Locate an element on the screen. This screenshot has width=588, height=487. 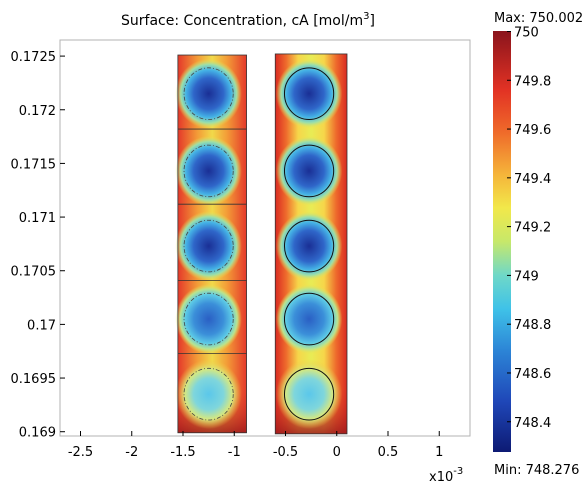
chart-title: Surface: Concentration, cA [mol/m3] is located at coordinates (248, 20).